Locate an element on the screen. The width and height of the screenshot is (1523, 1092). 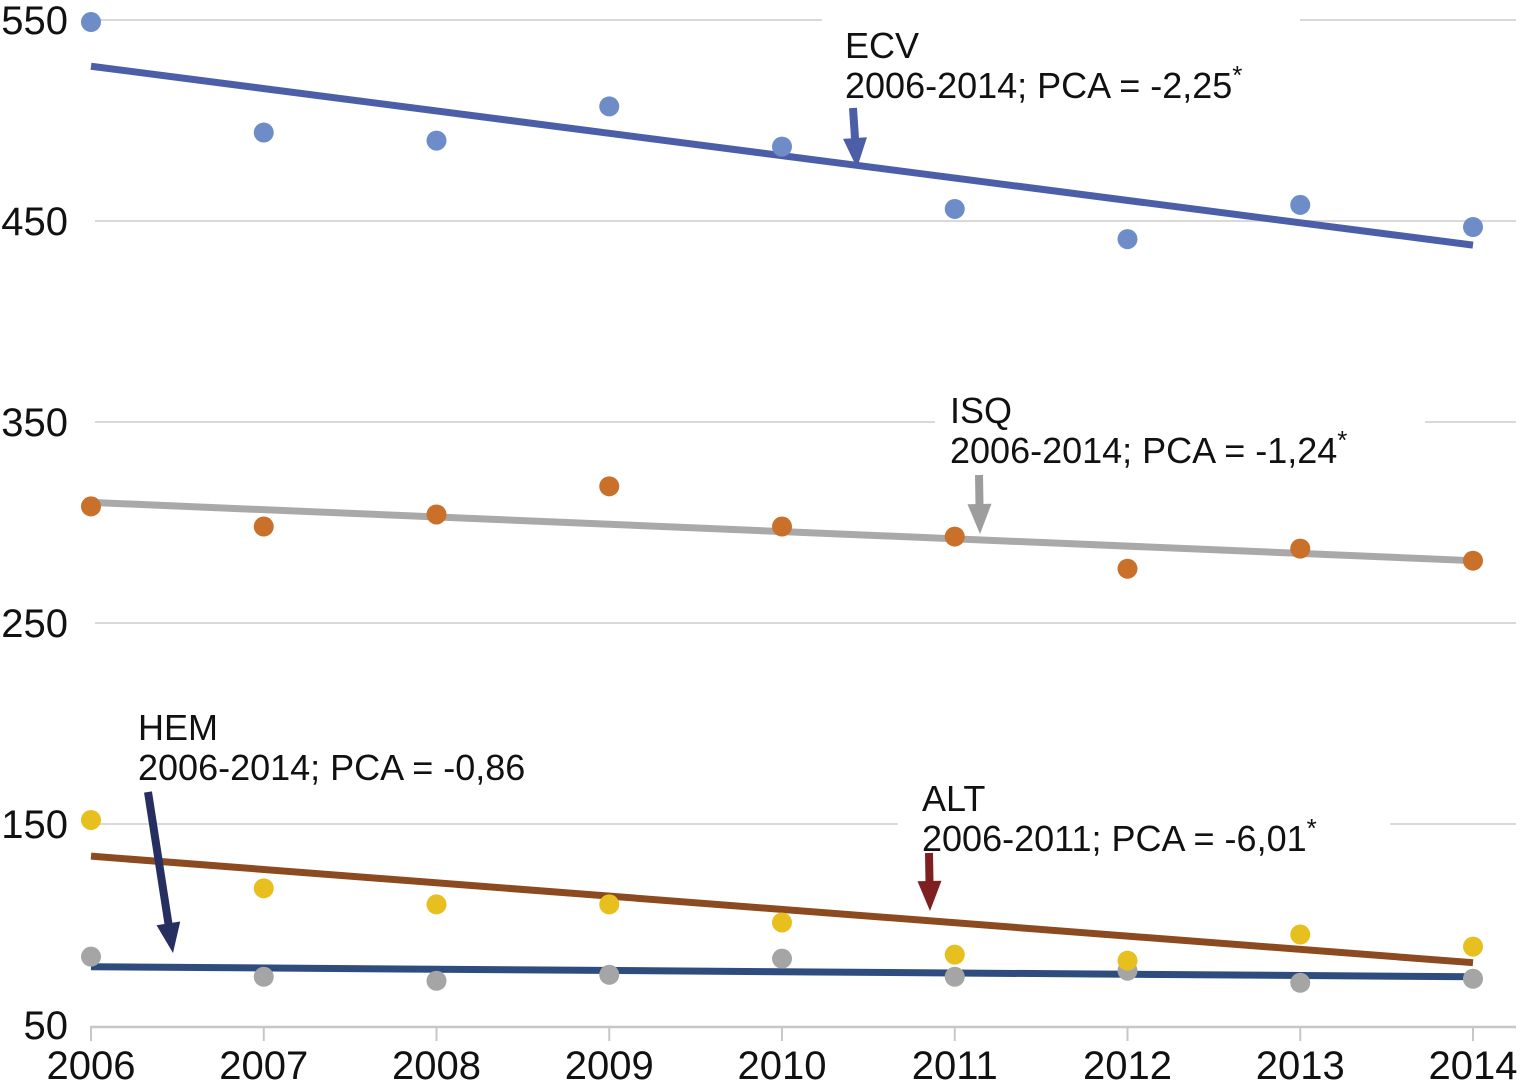
y-tick-label-450: 450 is located at coordinates (34, 222).